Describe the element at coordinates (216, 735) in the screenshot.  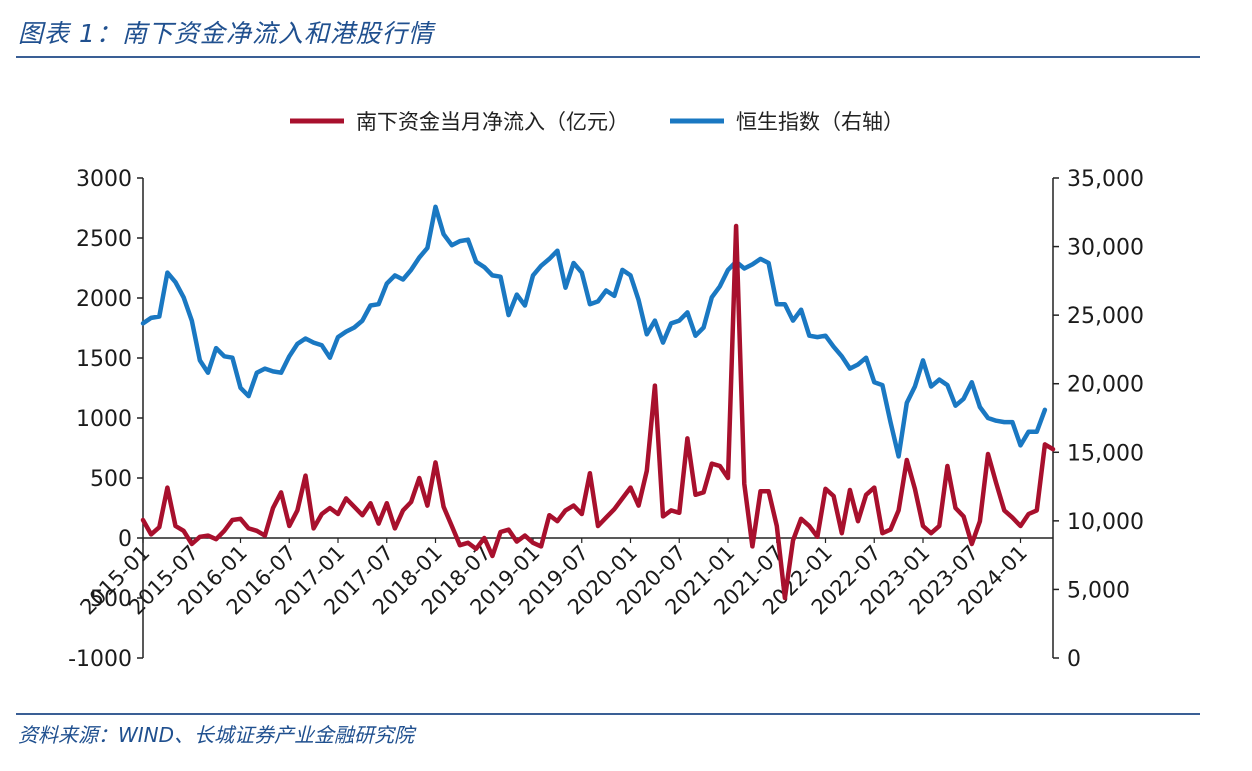
I see `source-note: 资料来源：WIND、长城证券产业金融研究院` at that location.